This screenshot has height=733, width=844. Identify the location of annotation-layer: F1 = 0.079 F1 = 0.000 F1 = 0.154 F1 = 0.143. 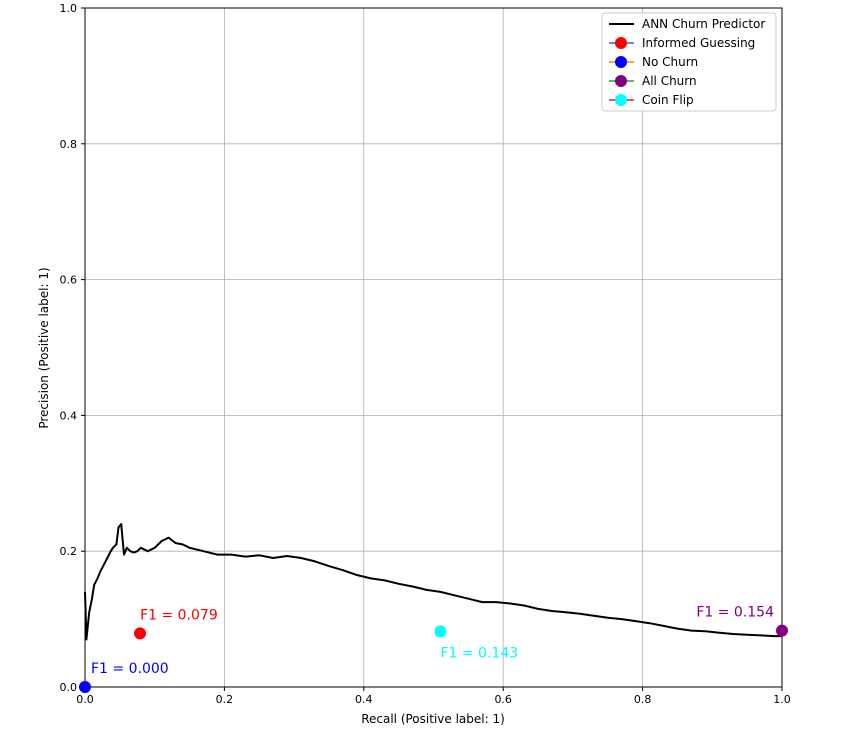
(432, 641).